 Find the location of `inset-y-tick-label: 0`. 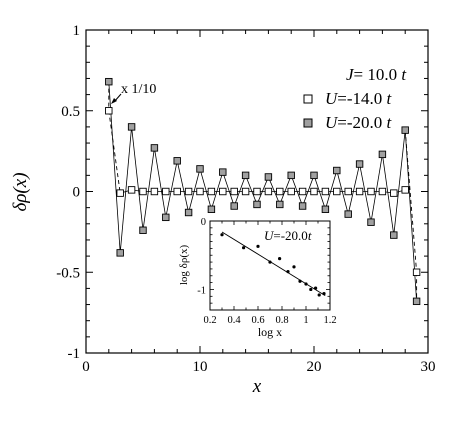

inset-y-tick-label: 0 is located at coordinates (203, 222).